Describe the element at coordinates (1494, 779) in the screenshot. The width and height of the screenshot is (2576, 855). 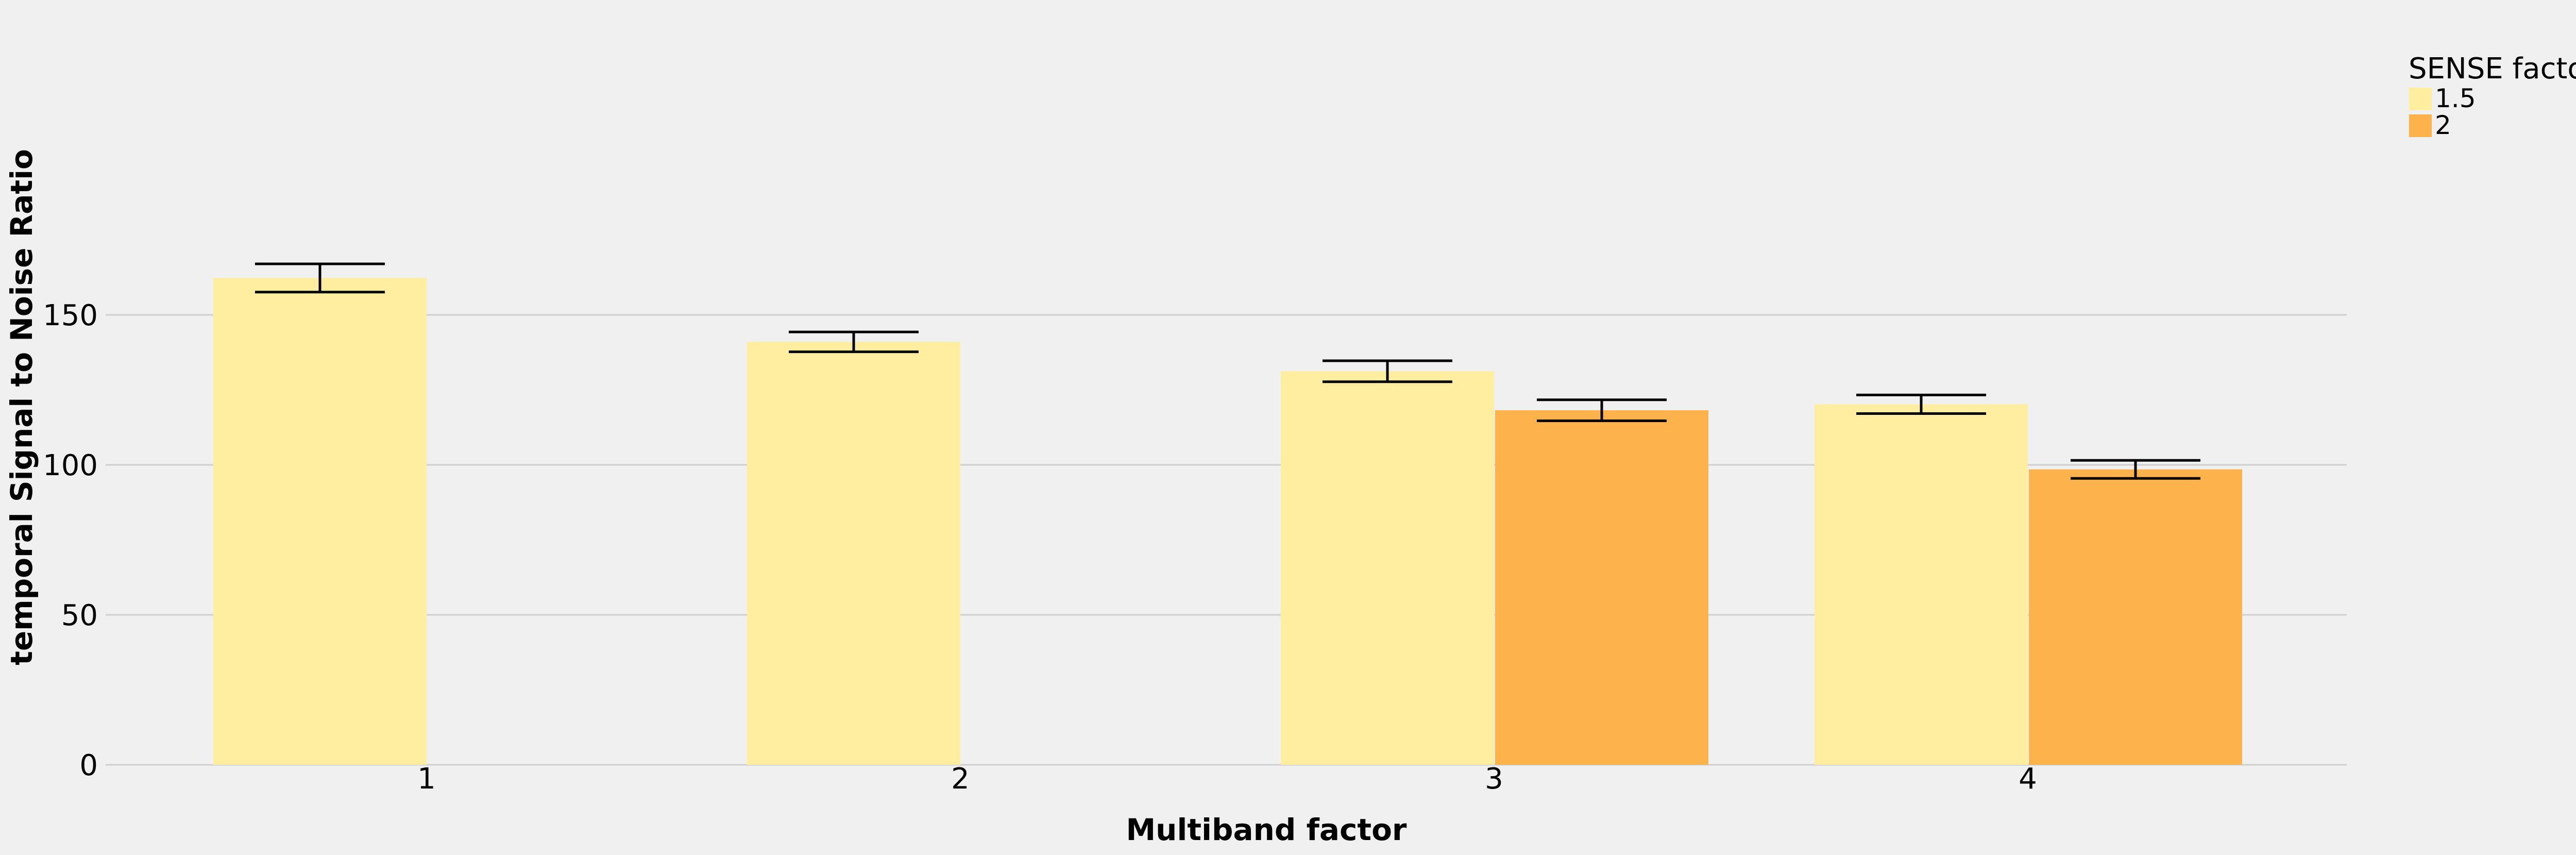
I see `x-tick-label: 3` at that location.